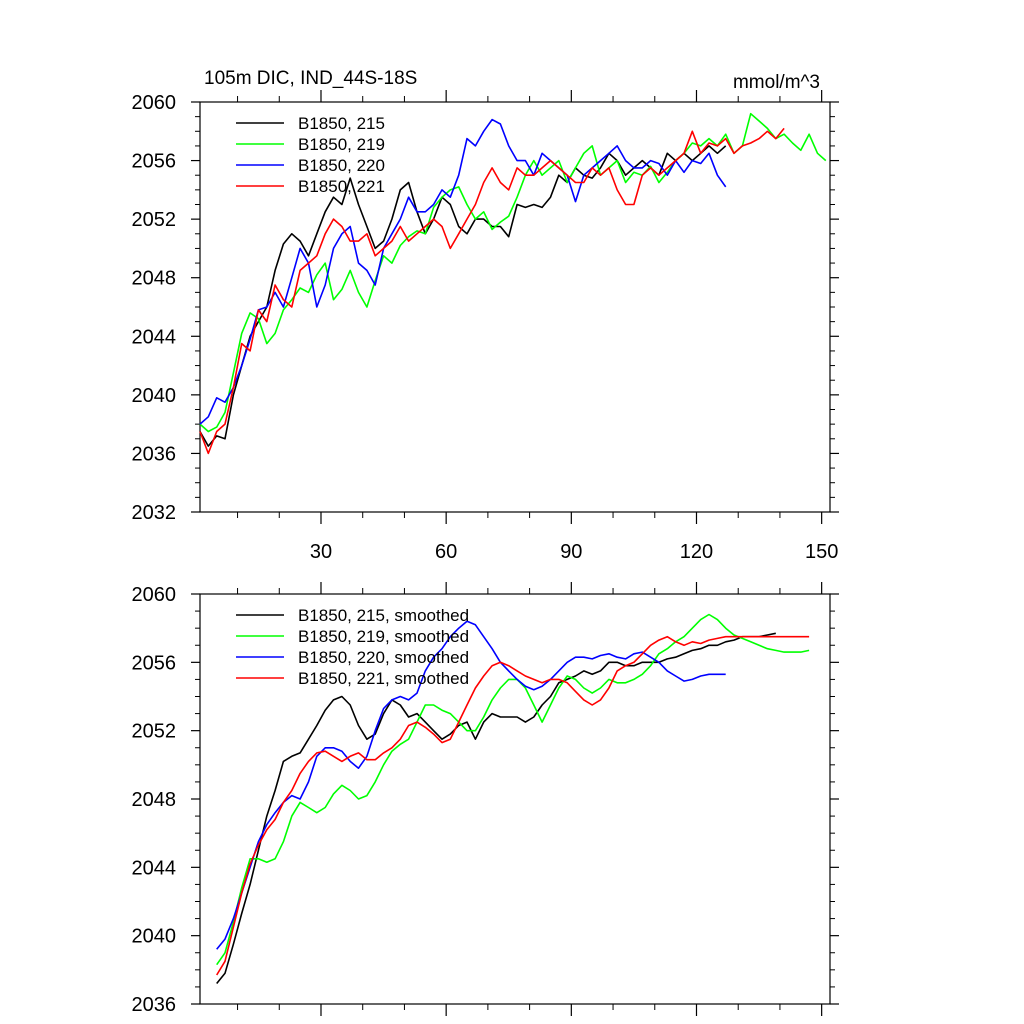  I want to click on y-tick-label: 2032, so click(154, 513).